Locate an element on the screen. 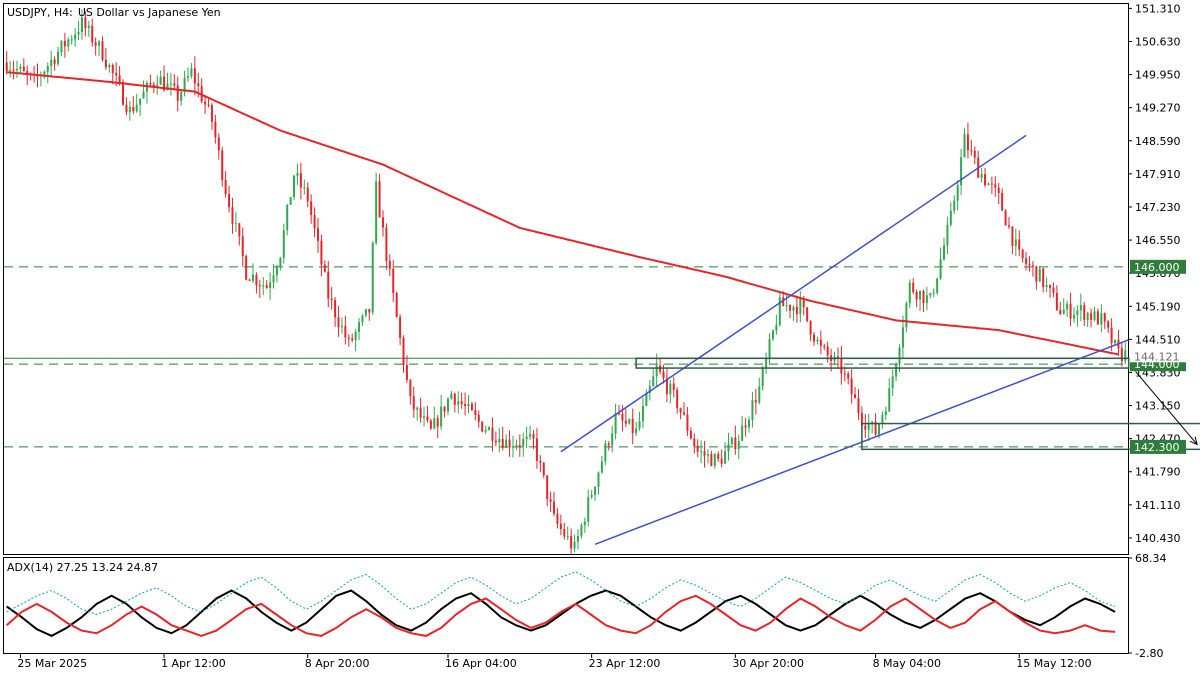 The height and width of the screenshot is (675, 1200). price-tick-label: 147.230 is located at coordinates (1158, 207).